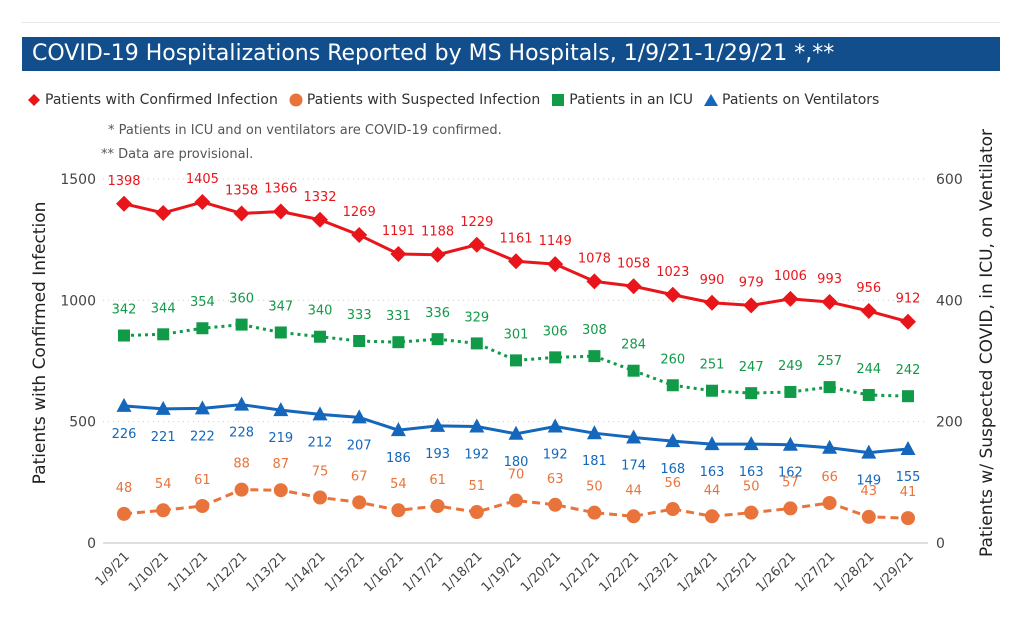 The height and width of the screenshot is (642, 1023). What do you see at coordinates (829, 361) in the screenshot?
I see `data-label: 257` at bounding box center [829, 361].